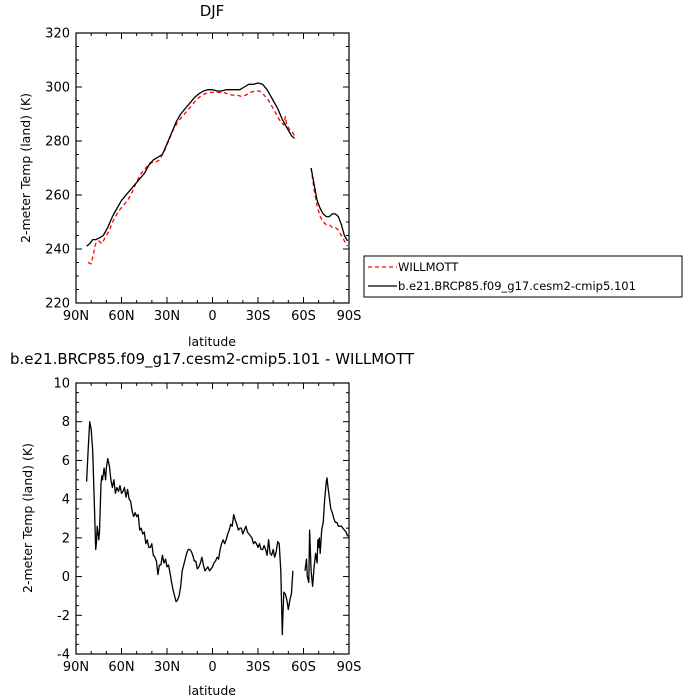 Image resolution: width=700 pixels, height=700 pixels. I want to click on legend-label-model: b.e21.BRCP85.f09_g17.cesm2-cmip5.101, so click(517, 286).